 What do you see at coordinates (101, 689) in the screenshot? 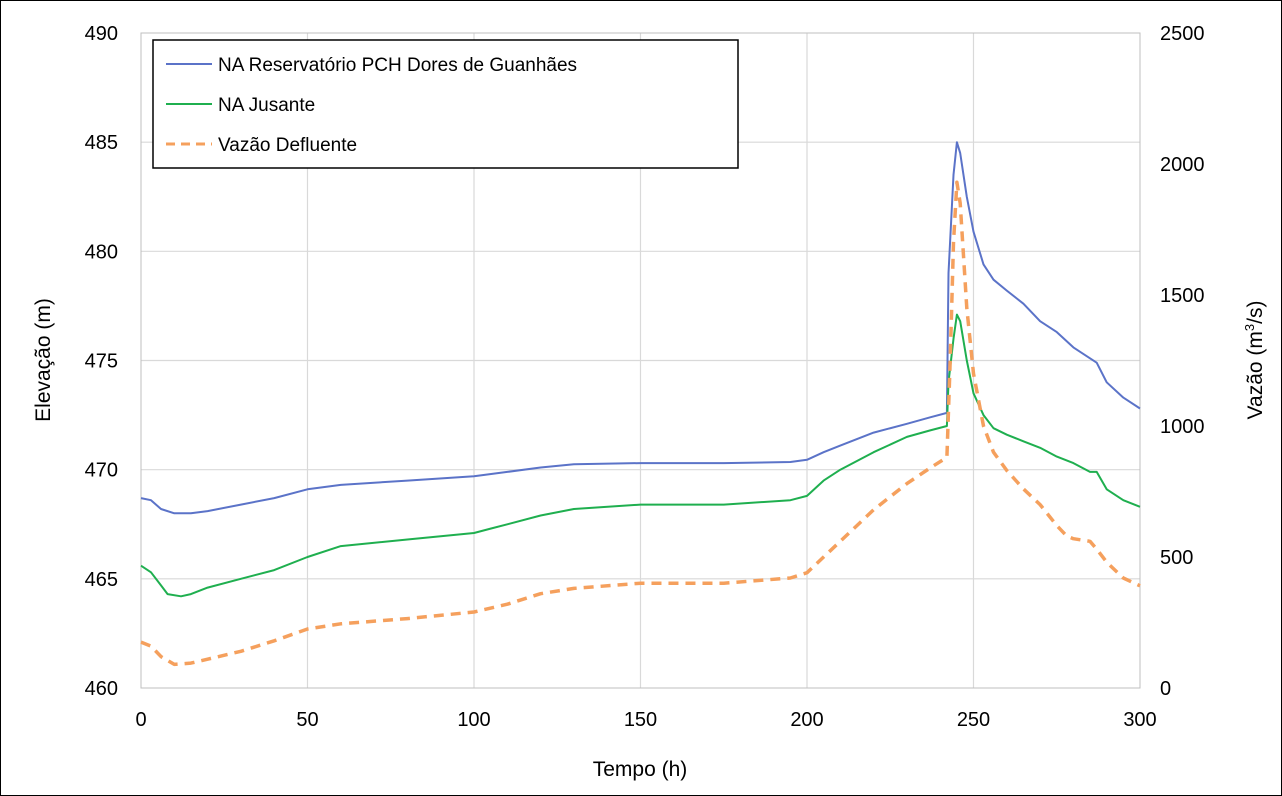
I see `y-left-tick-label: 460` at bounding box center [101, 689].